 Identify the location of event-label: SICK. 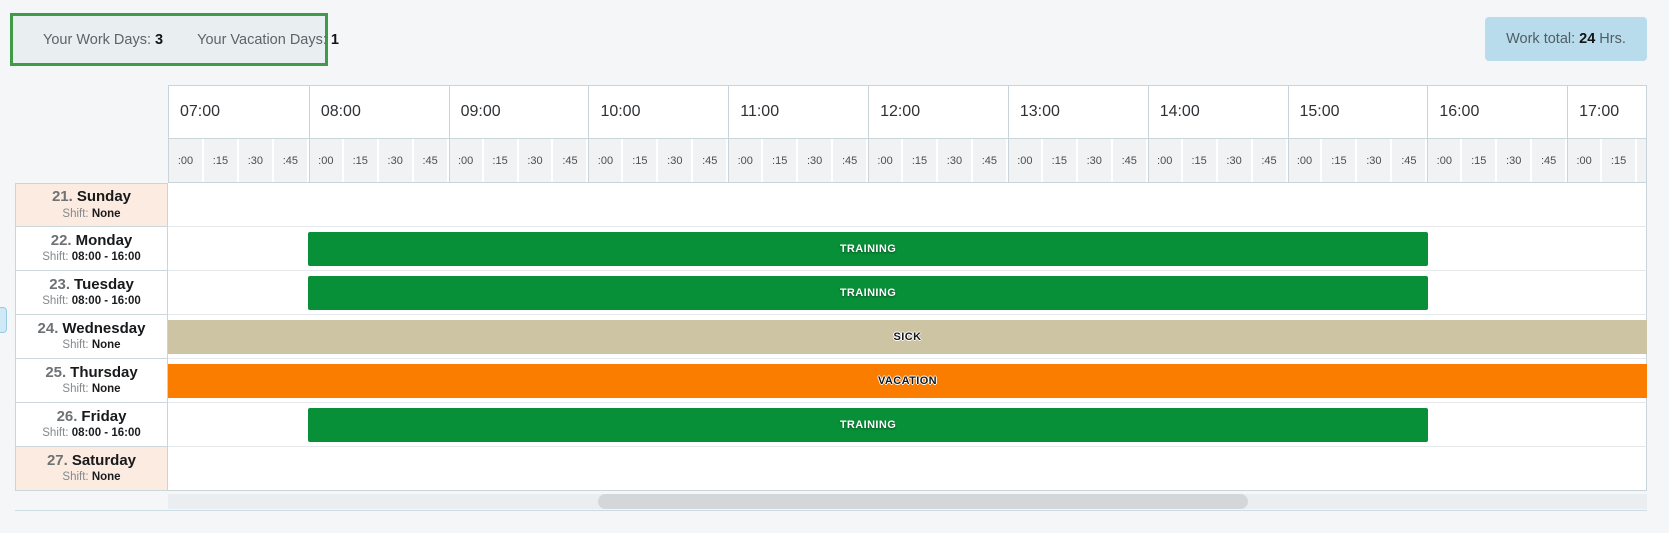
(907, 337).